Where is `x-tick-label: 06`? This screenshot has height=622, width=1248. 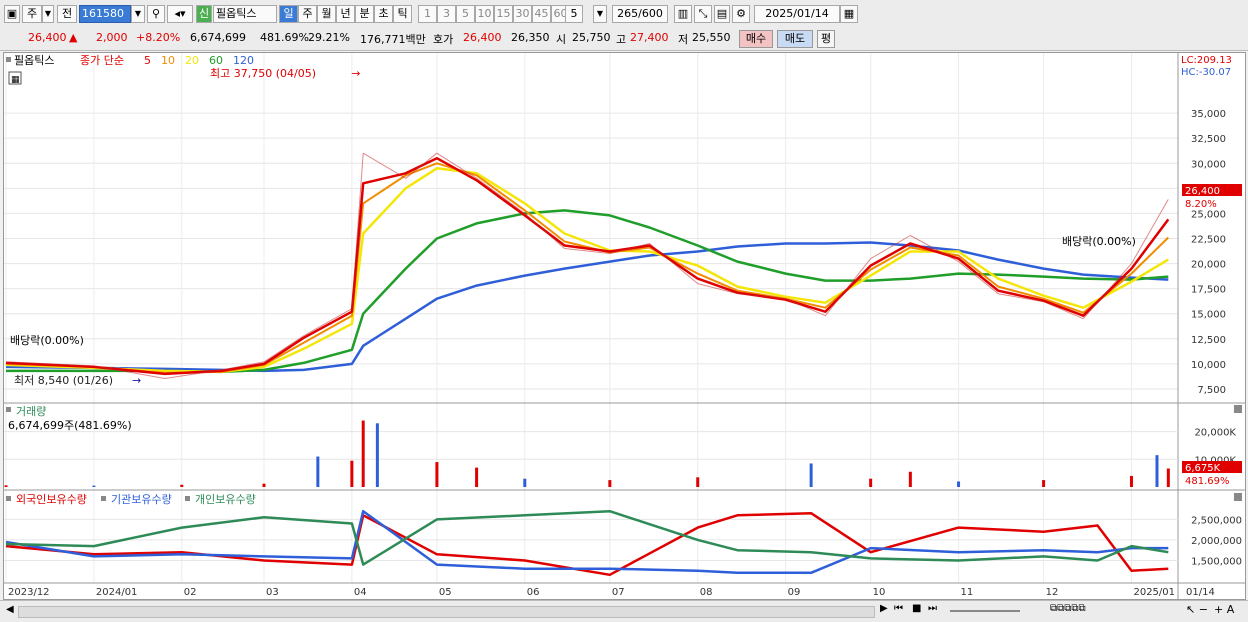 x-tick-label: 06 is located at coordinates (533, 592).